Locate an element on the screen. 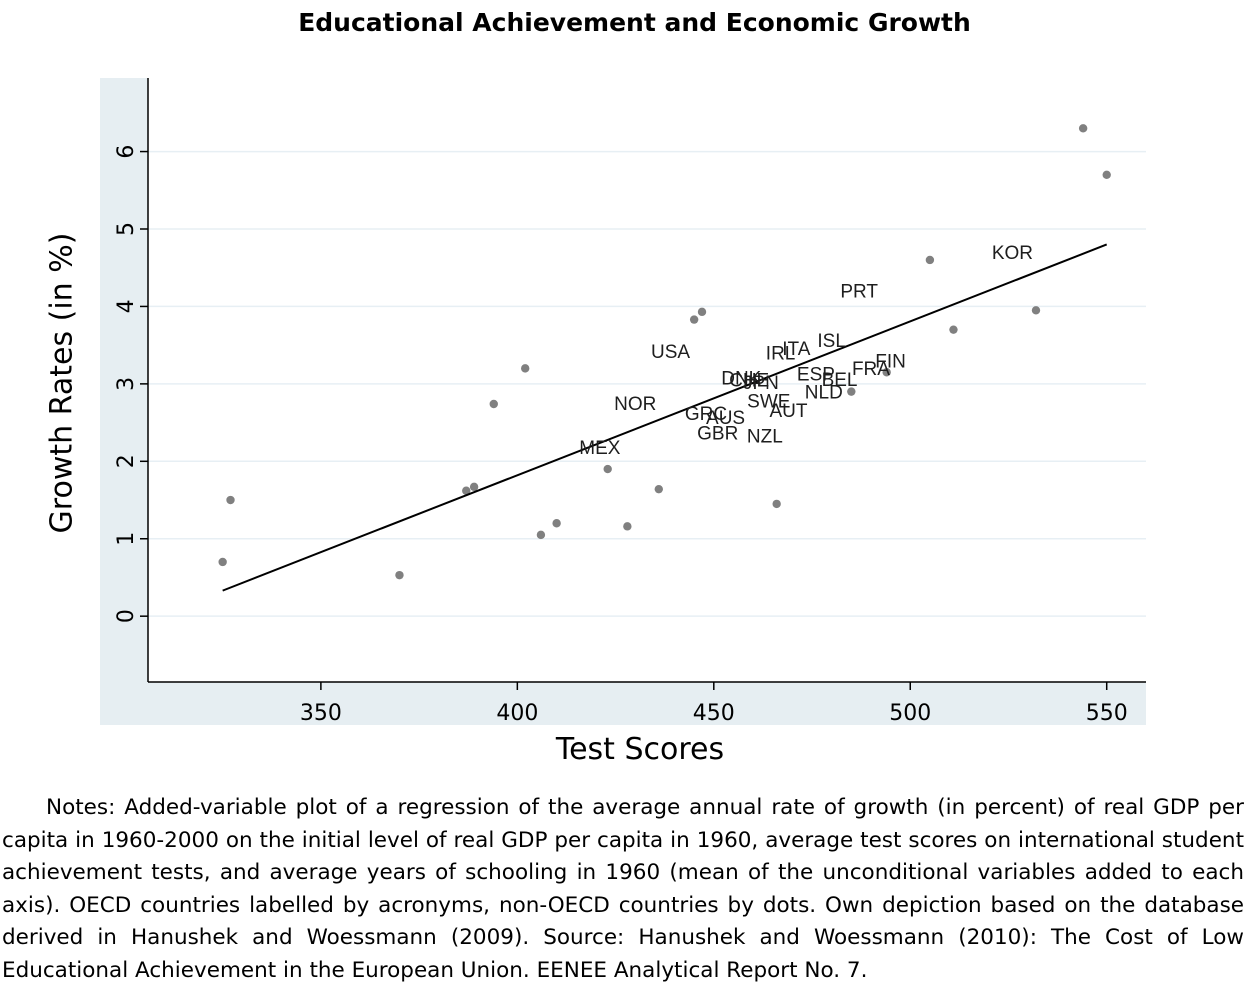  country-label-kor: KOR is located at coordinates (1012, 253).